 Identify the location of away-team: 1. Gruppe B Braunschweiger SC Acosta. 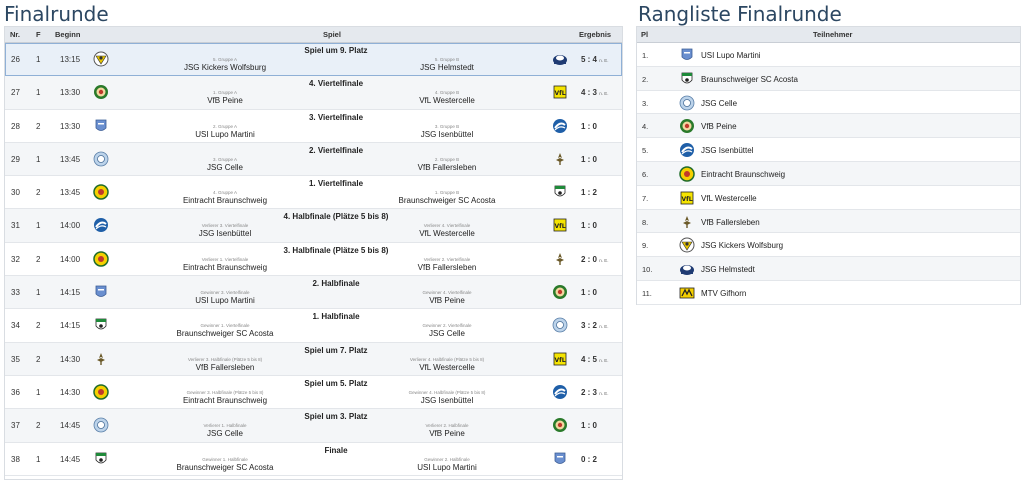
(447, 198).